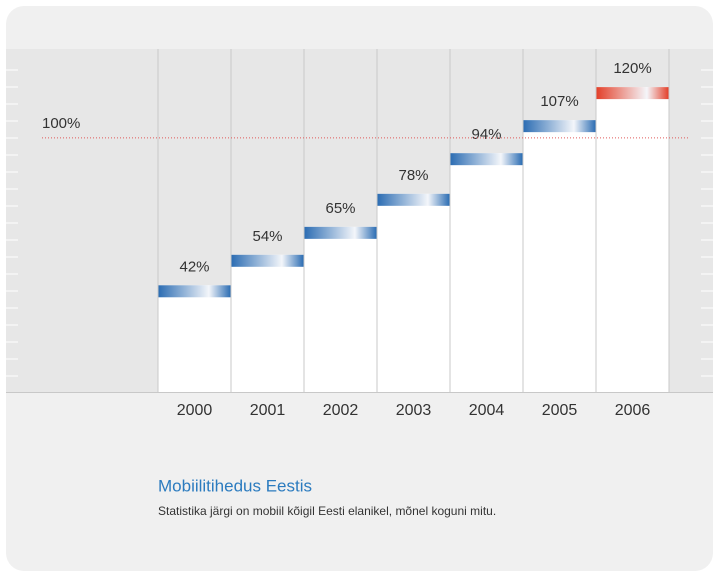 The image size is (719, 577). What do you see at coordinates (414, 410) in the screenshot?
I see `x-tick-label: 2003` at bounding box center [414, 410].